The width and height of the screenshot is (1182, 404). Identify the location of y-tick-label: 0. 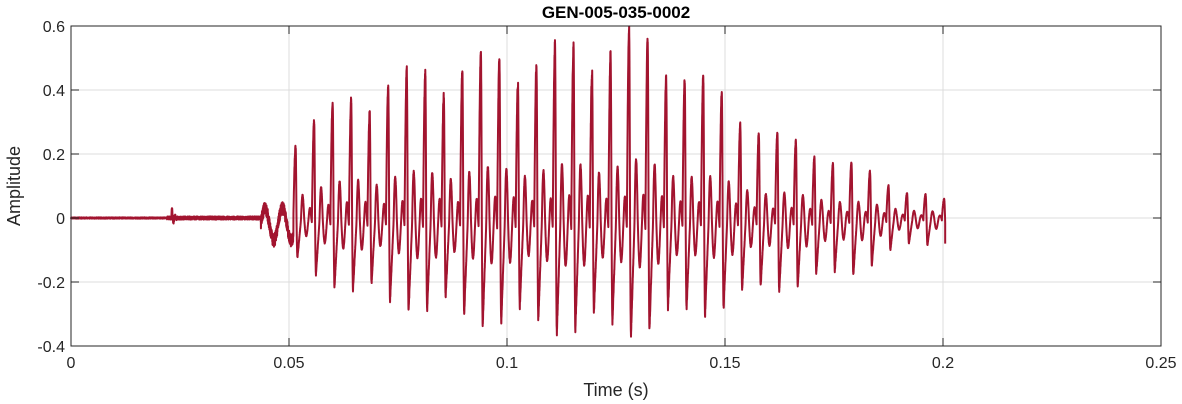
(60, 219).